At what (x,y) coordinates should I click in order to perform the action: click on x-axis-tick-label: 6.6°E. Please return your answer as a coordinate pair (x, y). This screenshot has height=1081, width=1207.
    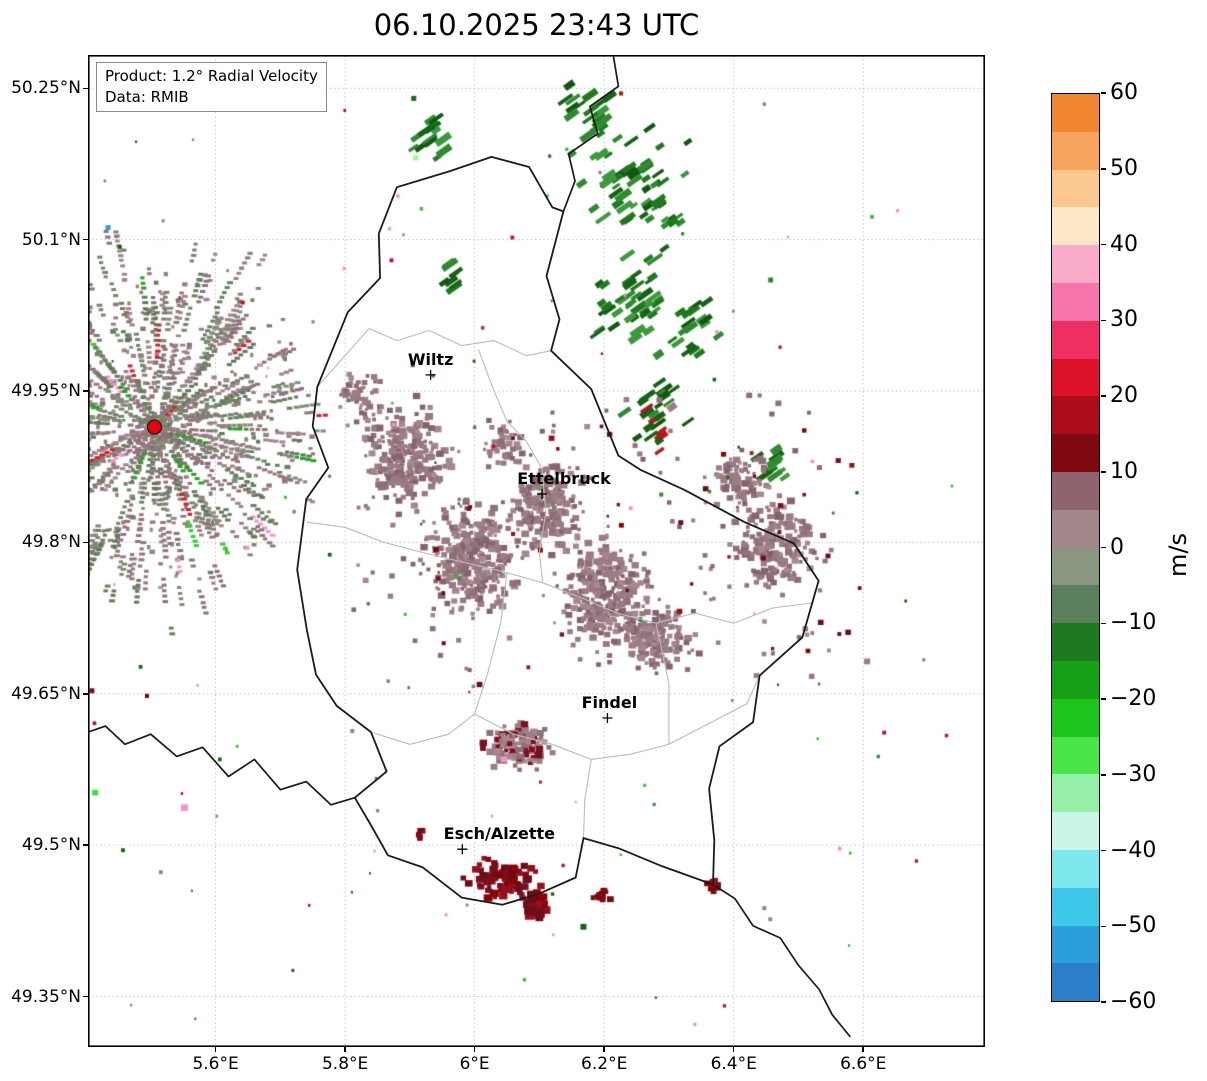
    Looking at the image, I should click on (863, 1064).